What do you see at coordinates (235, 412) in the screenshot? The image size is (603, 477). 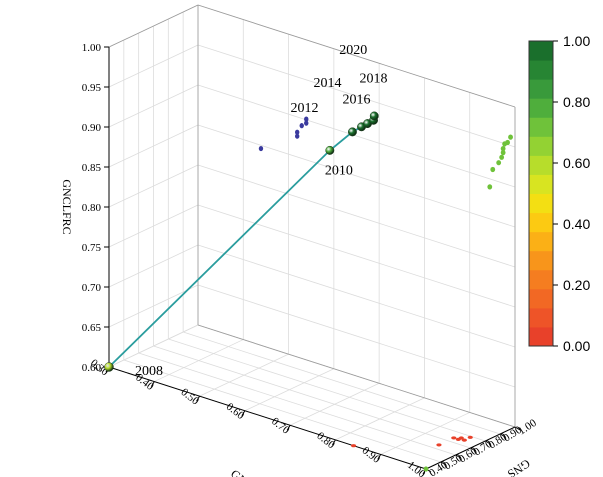 I see `x-tick-label: 0.60` at bounding box center [235, 412].